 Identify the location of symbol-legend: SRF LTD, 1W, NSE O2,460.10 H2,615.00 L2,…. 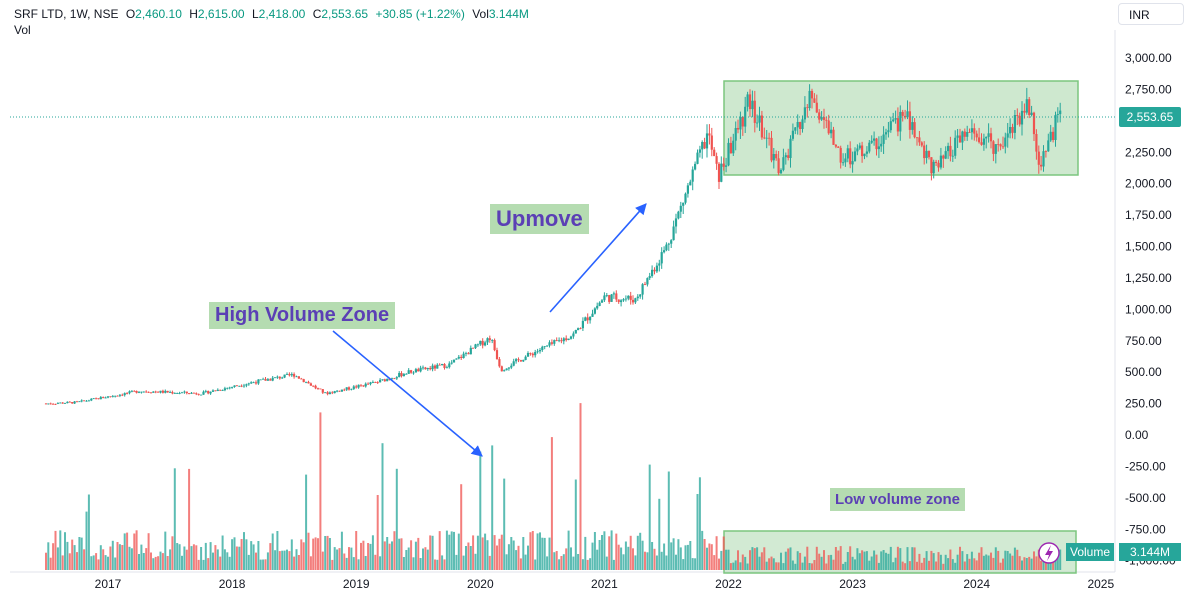
(271, 14).